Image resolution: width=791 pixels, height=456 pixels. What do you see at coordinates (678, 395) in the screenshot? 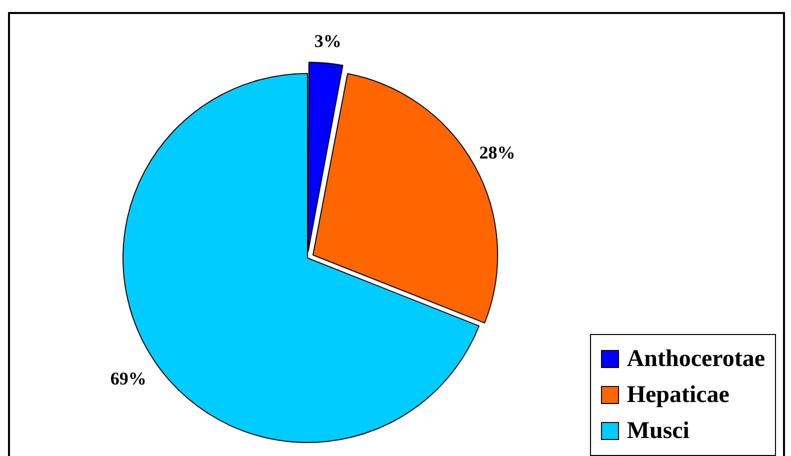
I see `legend-label: Hepaticae` at bounding box center [678, 395].